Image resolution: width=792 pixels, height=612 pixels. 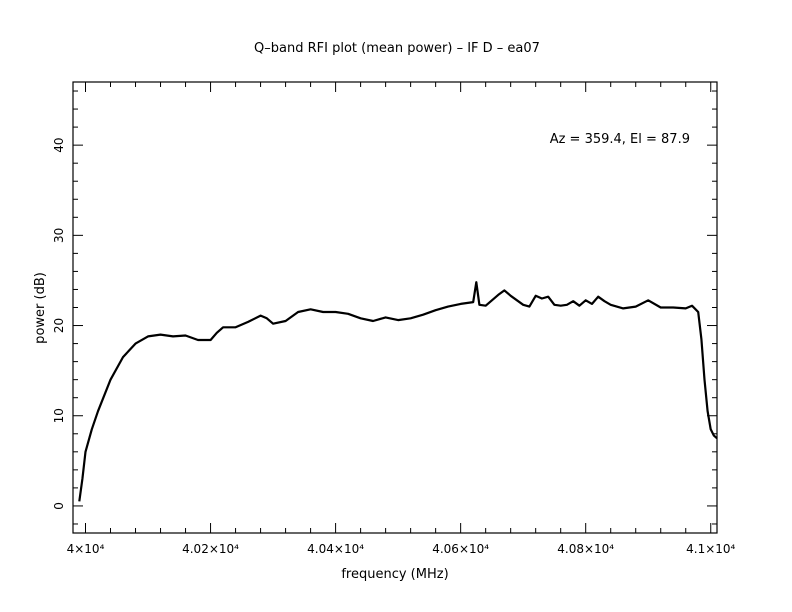 I want to click on y-tick-label: 20, so click(x=59, y=325).